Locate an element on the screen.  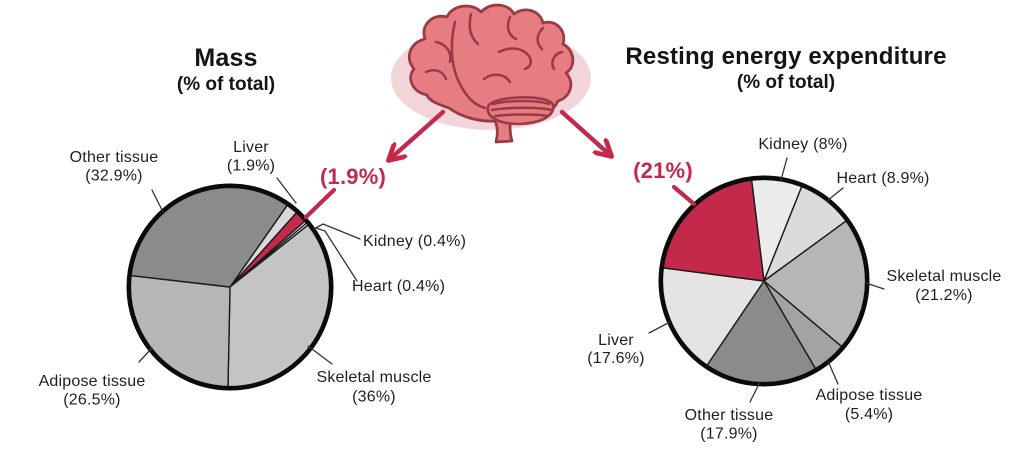
pie-slice-adipose-tissue is located at coordinates (180, 331).